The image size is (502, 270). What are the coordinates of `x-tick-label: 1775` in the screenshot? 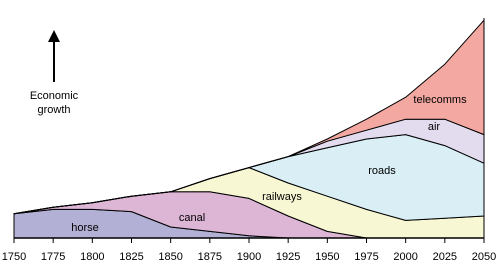 It's located at (53, 257).